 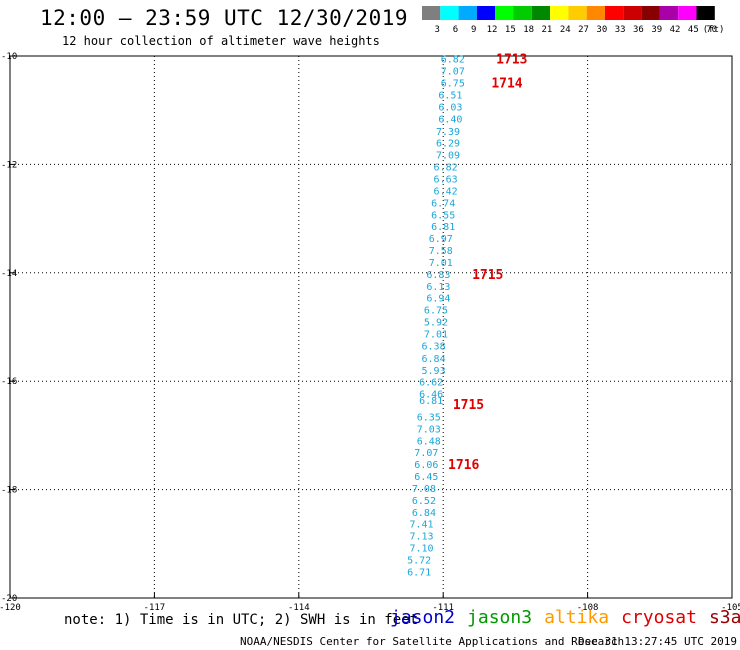 What do you see at coordinates (429, 417) in the screenshot?
I see `wave-height-point: 6.35` at bounding box center [429, 417].